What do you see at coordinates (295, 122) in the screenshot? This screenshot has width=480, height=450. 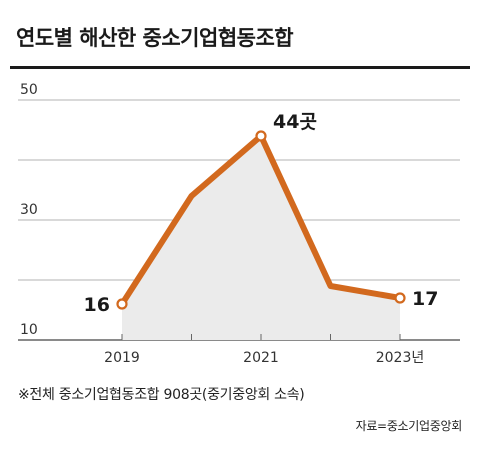 I see `data-label: 44곳` at bounding box center [295, 122].